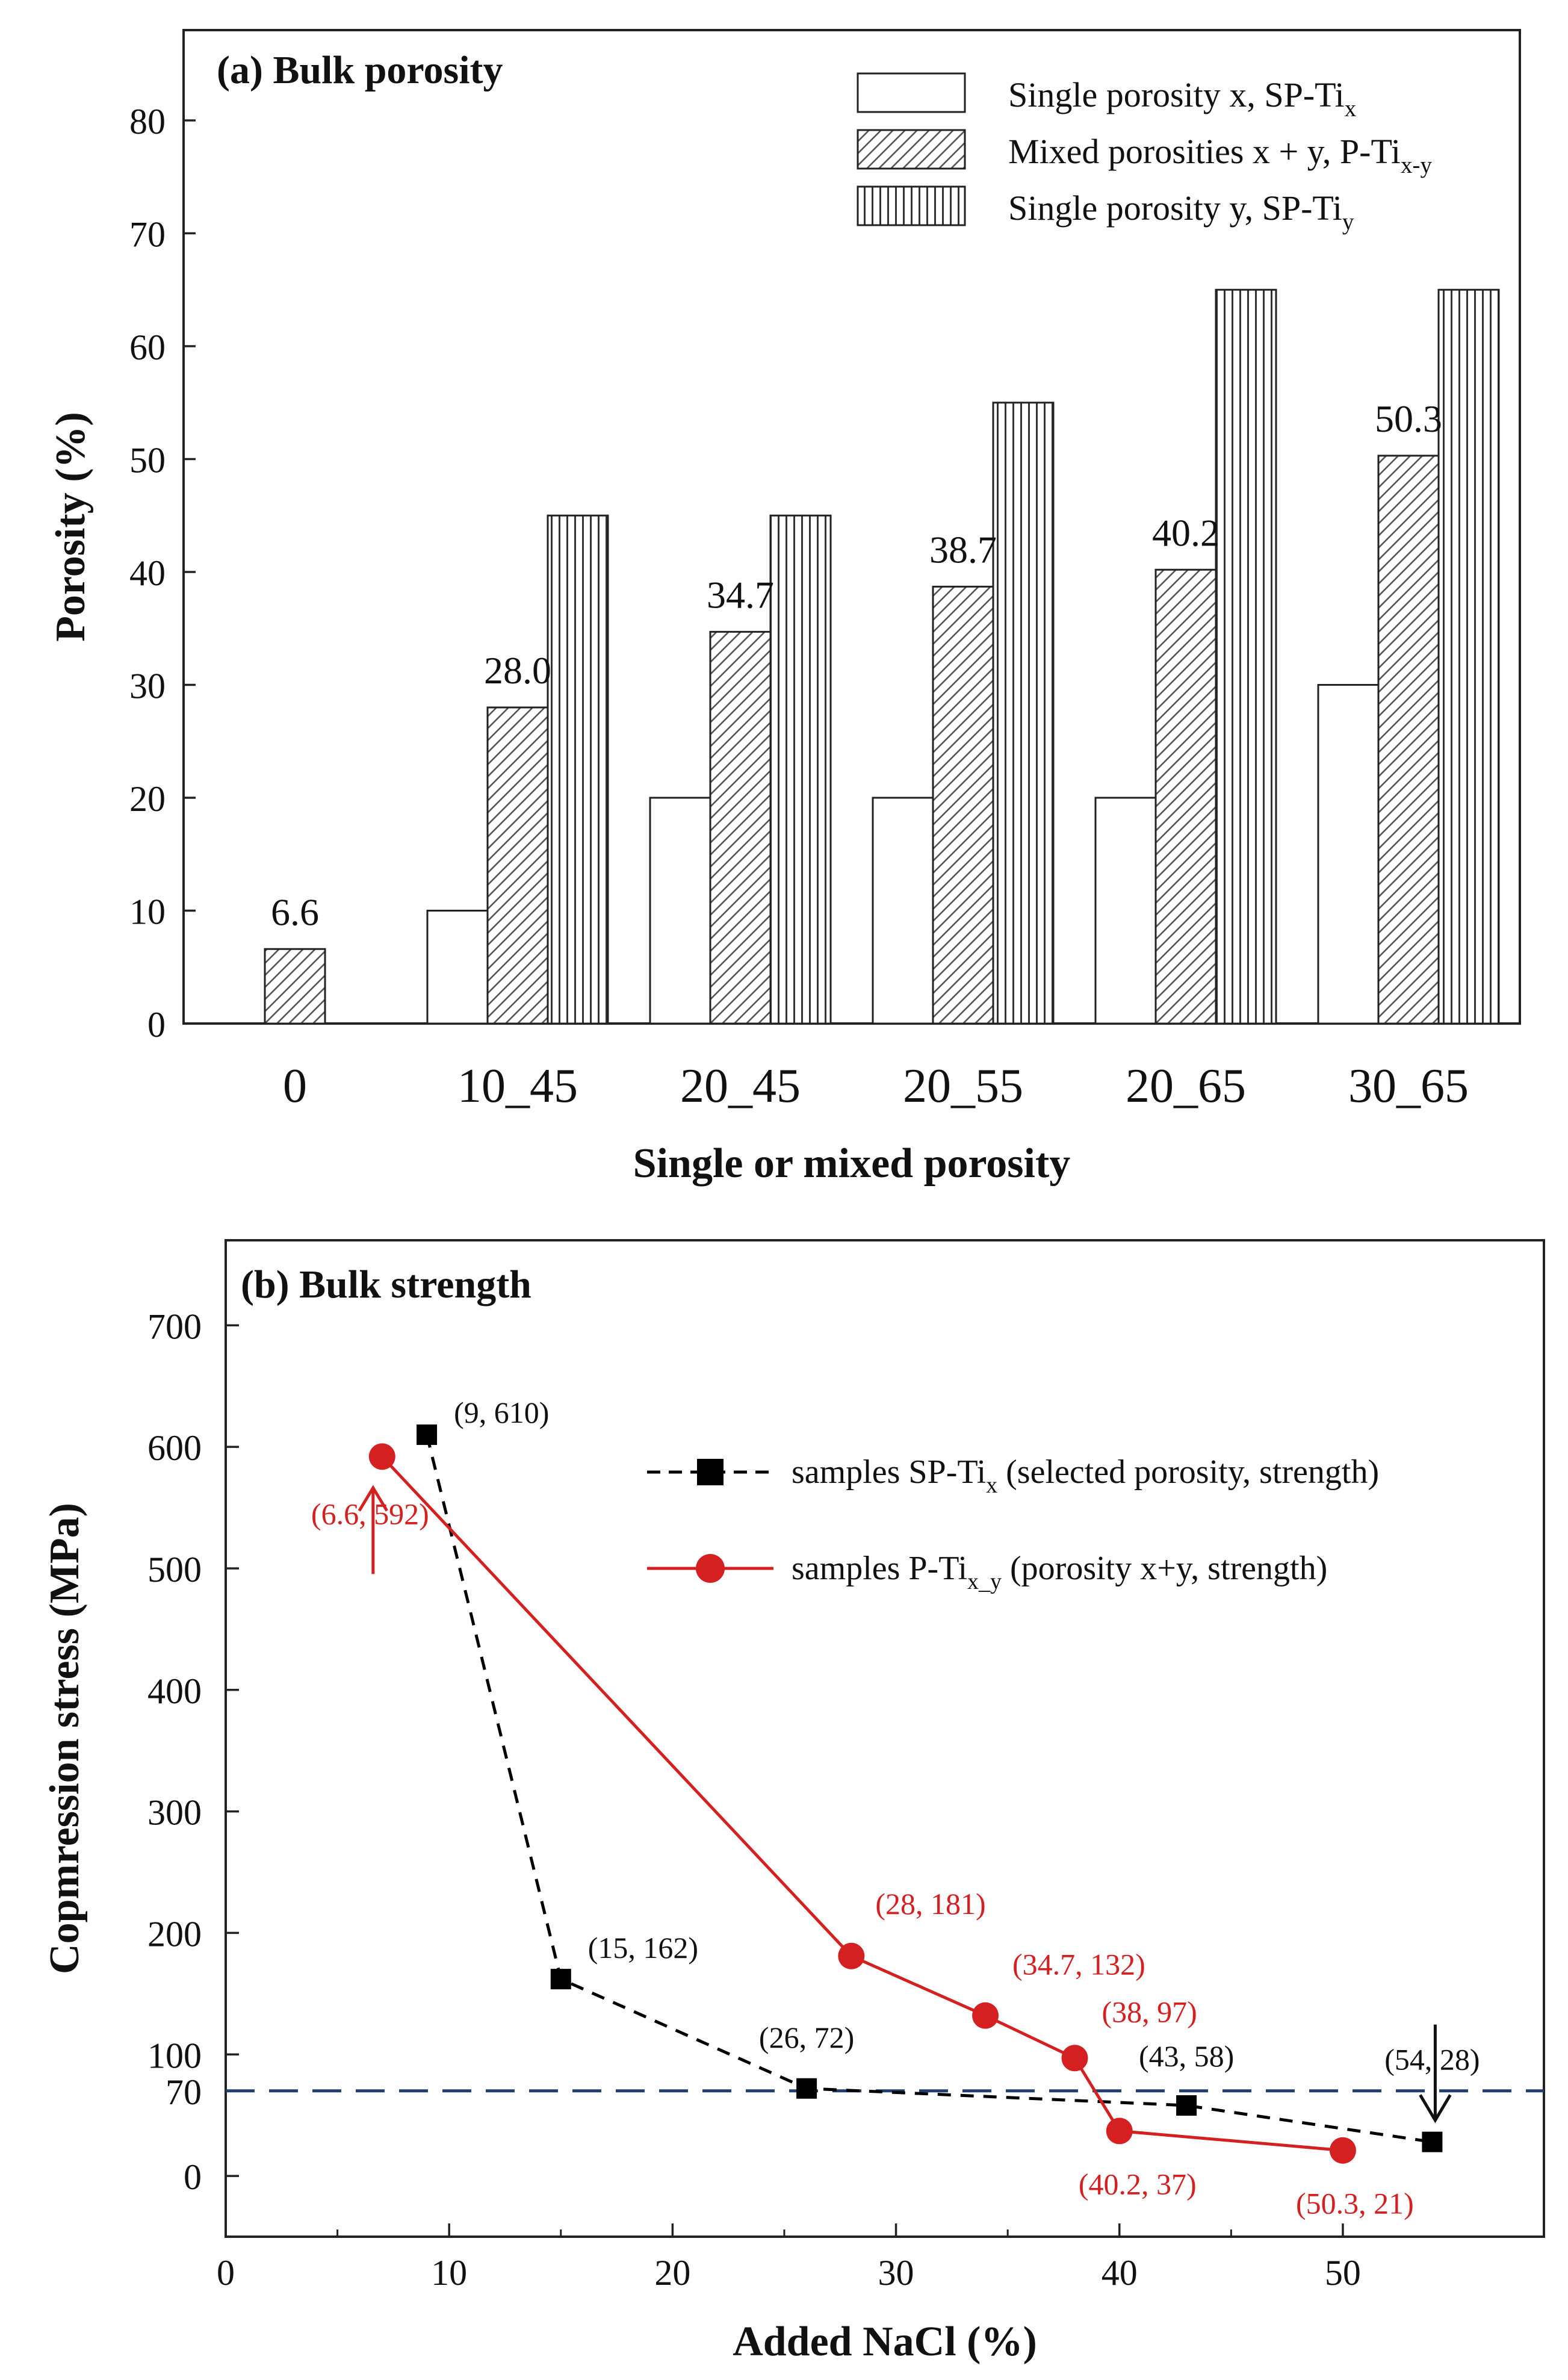 This screenshot has width=1568, height=2380. I want to click on legend-label-a: Single porosity y, SP-Tiy, so click(1181, 211).